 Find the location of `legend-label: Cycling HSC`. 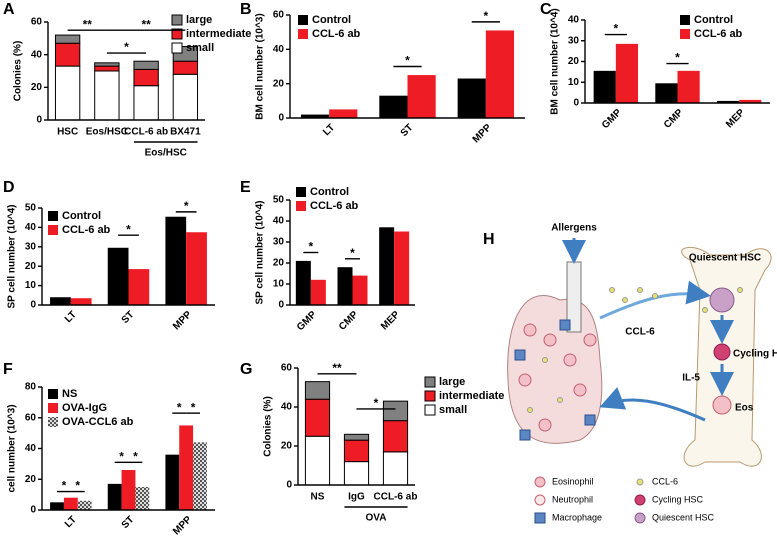

legend-label: Cycling HSC is located at coordinates (678, 499).